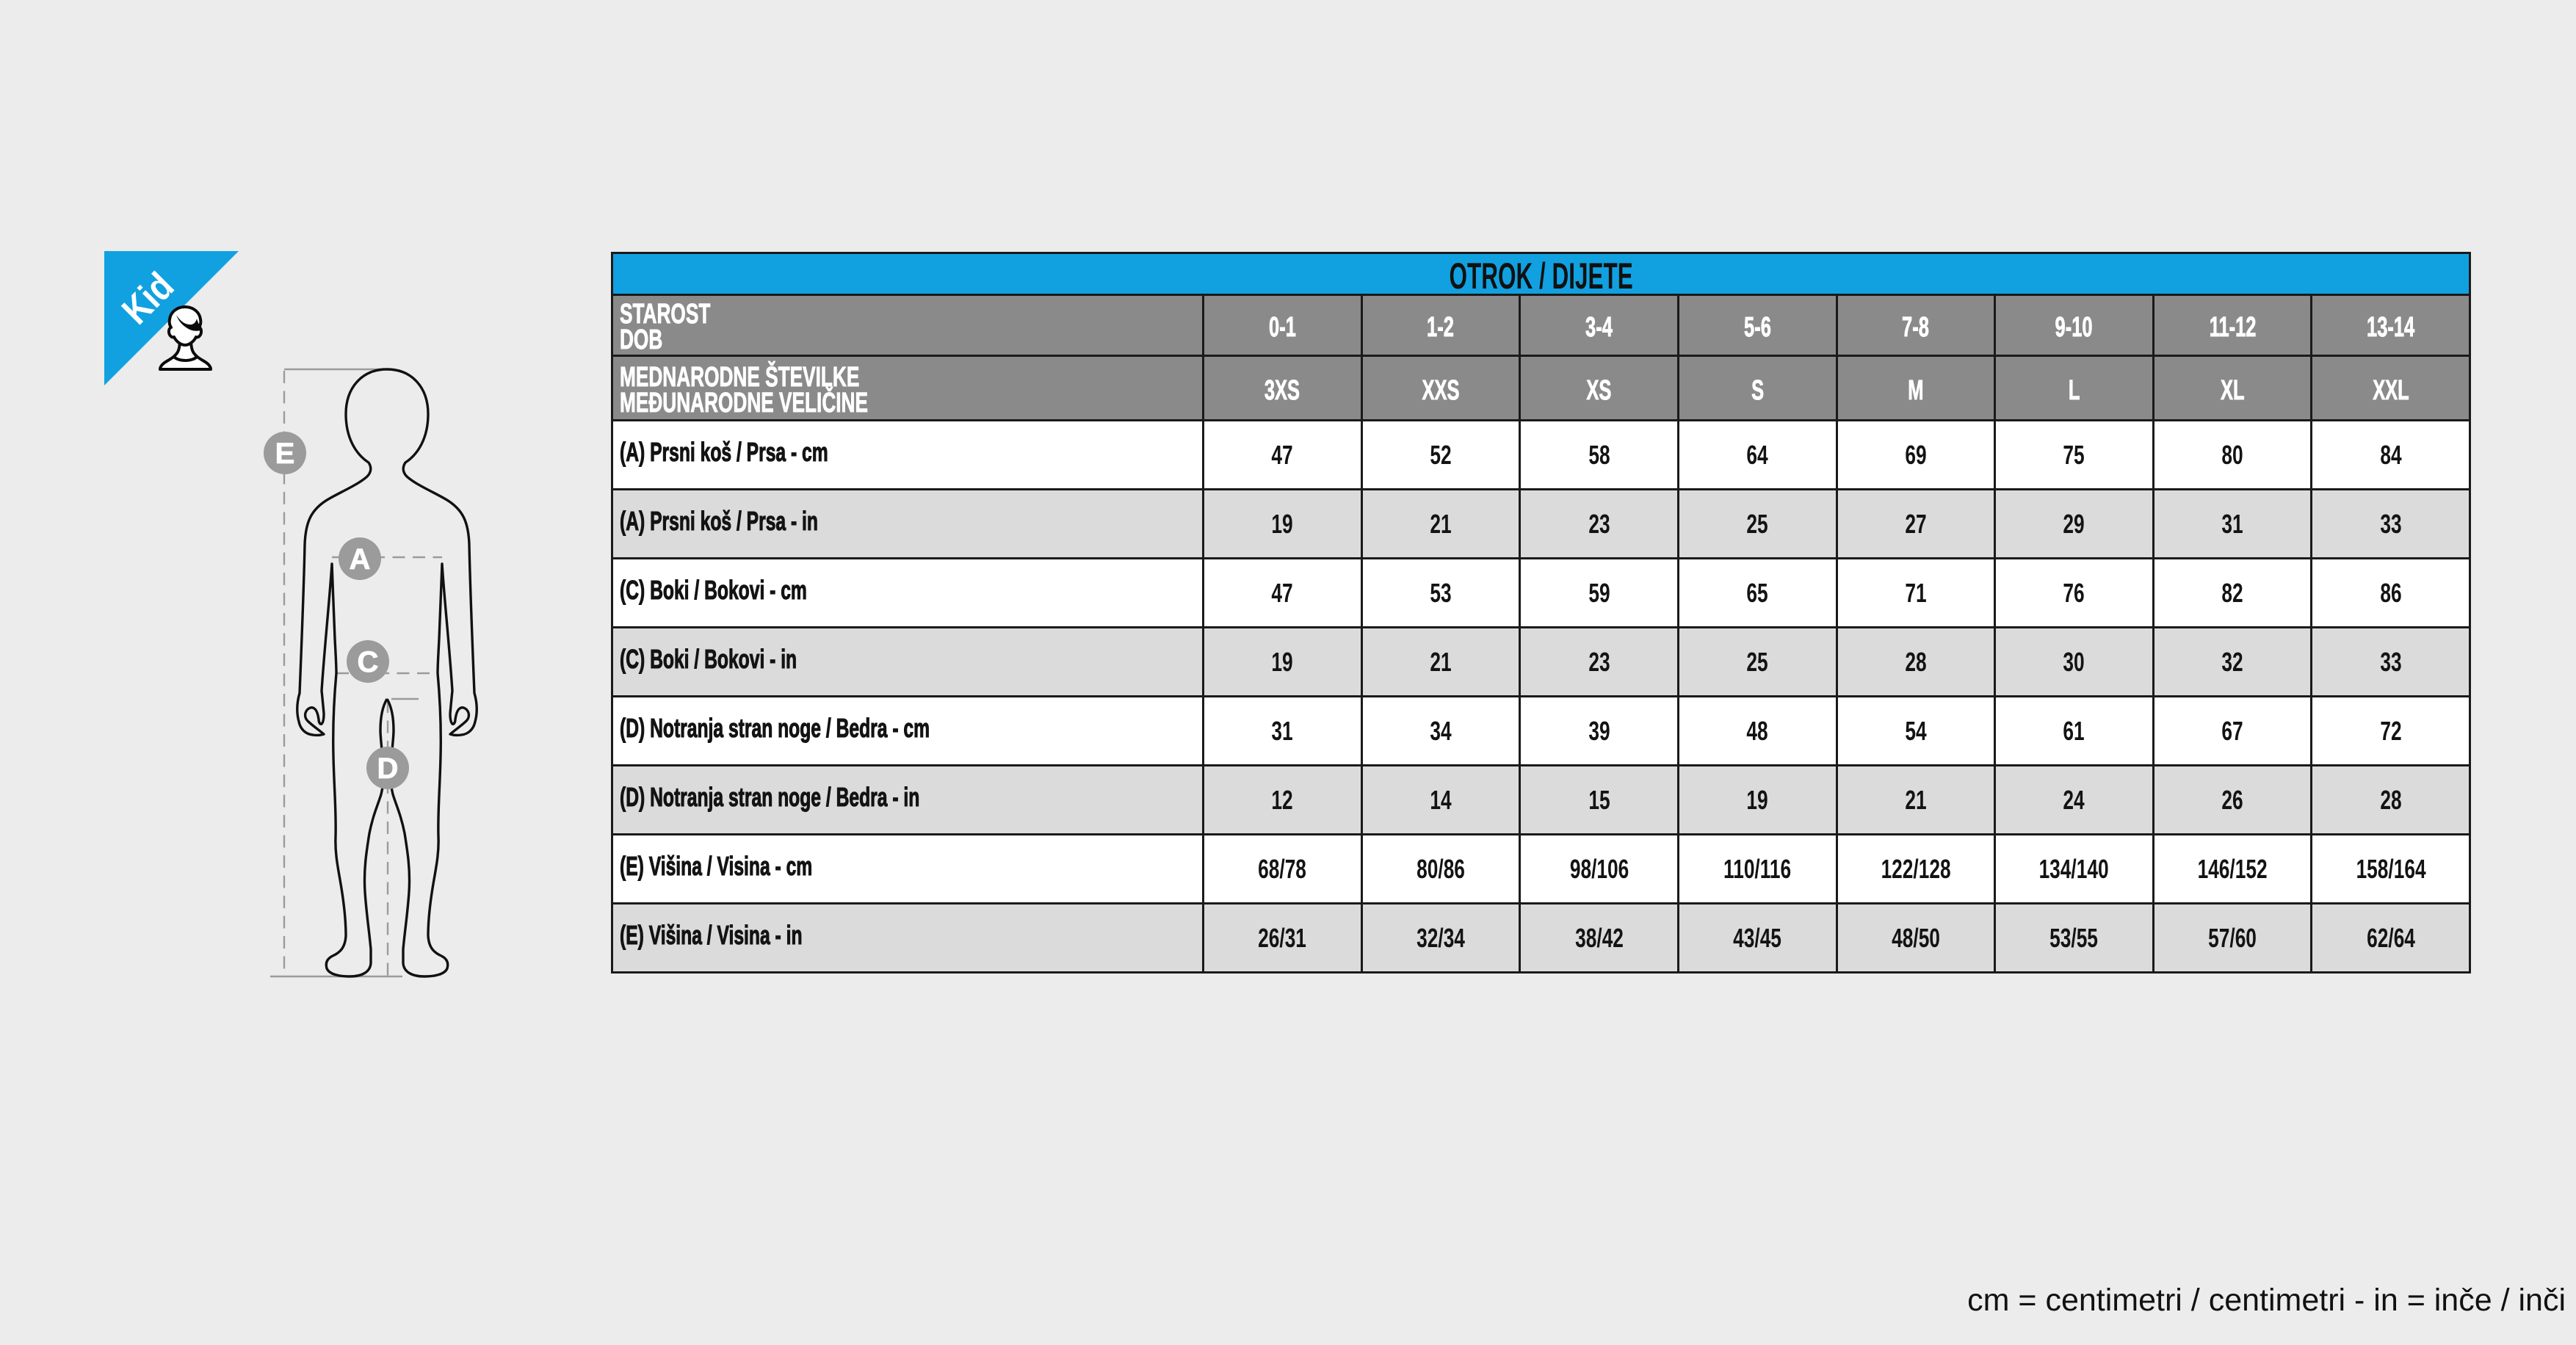 The width and height of the screenshot is (2576, 1345). What do you see at coordinates (368, 662) in the screenshot?
I see `svg-text: C` at bounding box center [368, 662].